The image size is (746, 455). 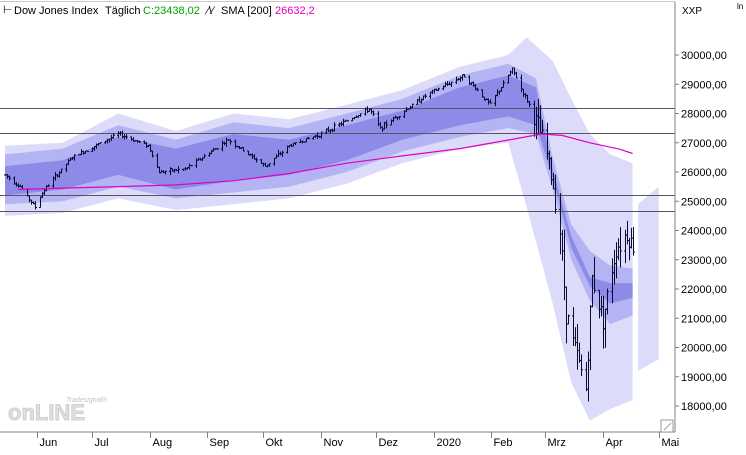 I want to click on x-tick-label: Aug, so click(x=163, y=443).